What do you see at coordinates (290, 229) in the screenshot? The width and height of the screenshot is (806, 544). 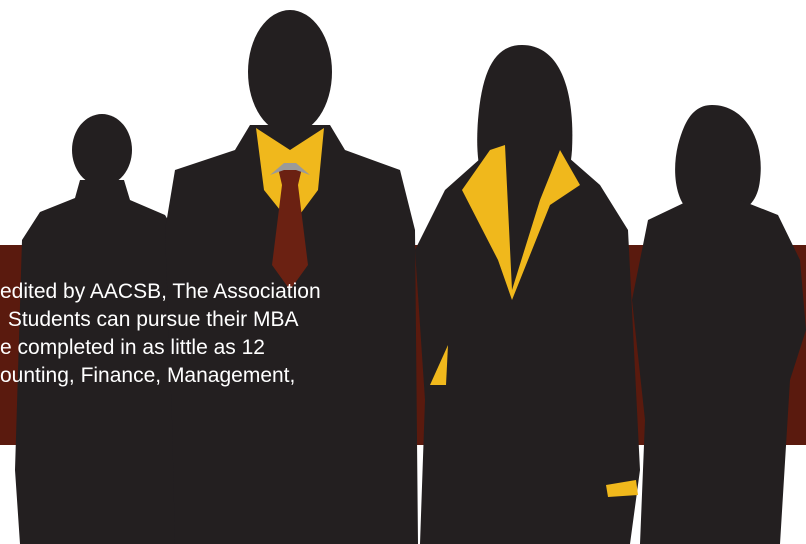 I see `tie` at bounding box center [290, 229].